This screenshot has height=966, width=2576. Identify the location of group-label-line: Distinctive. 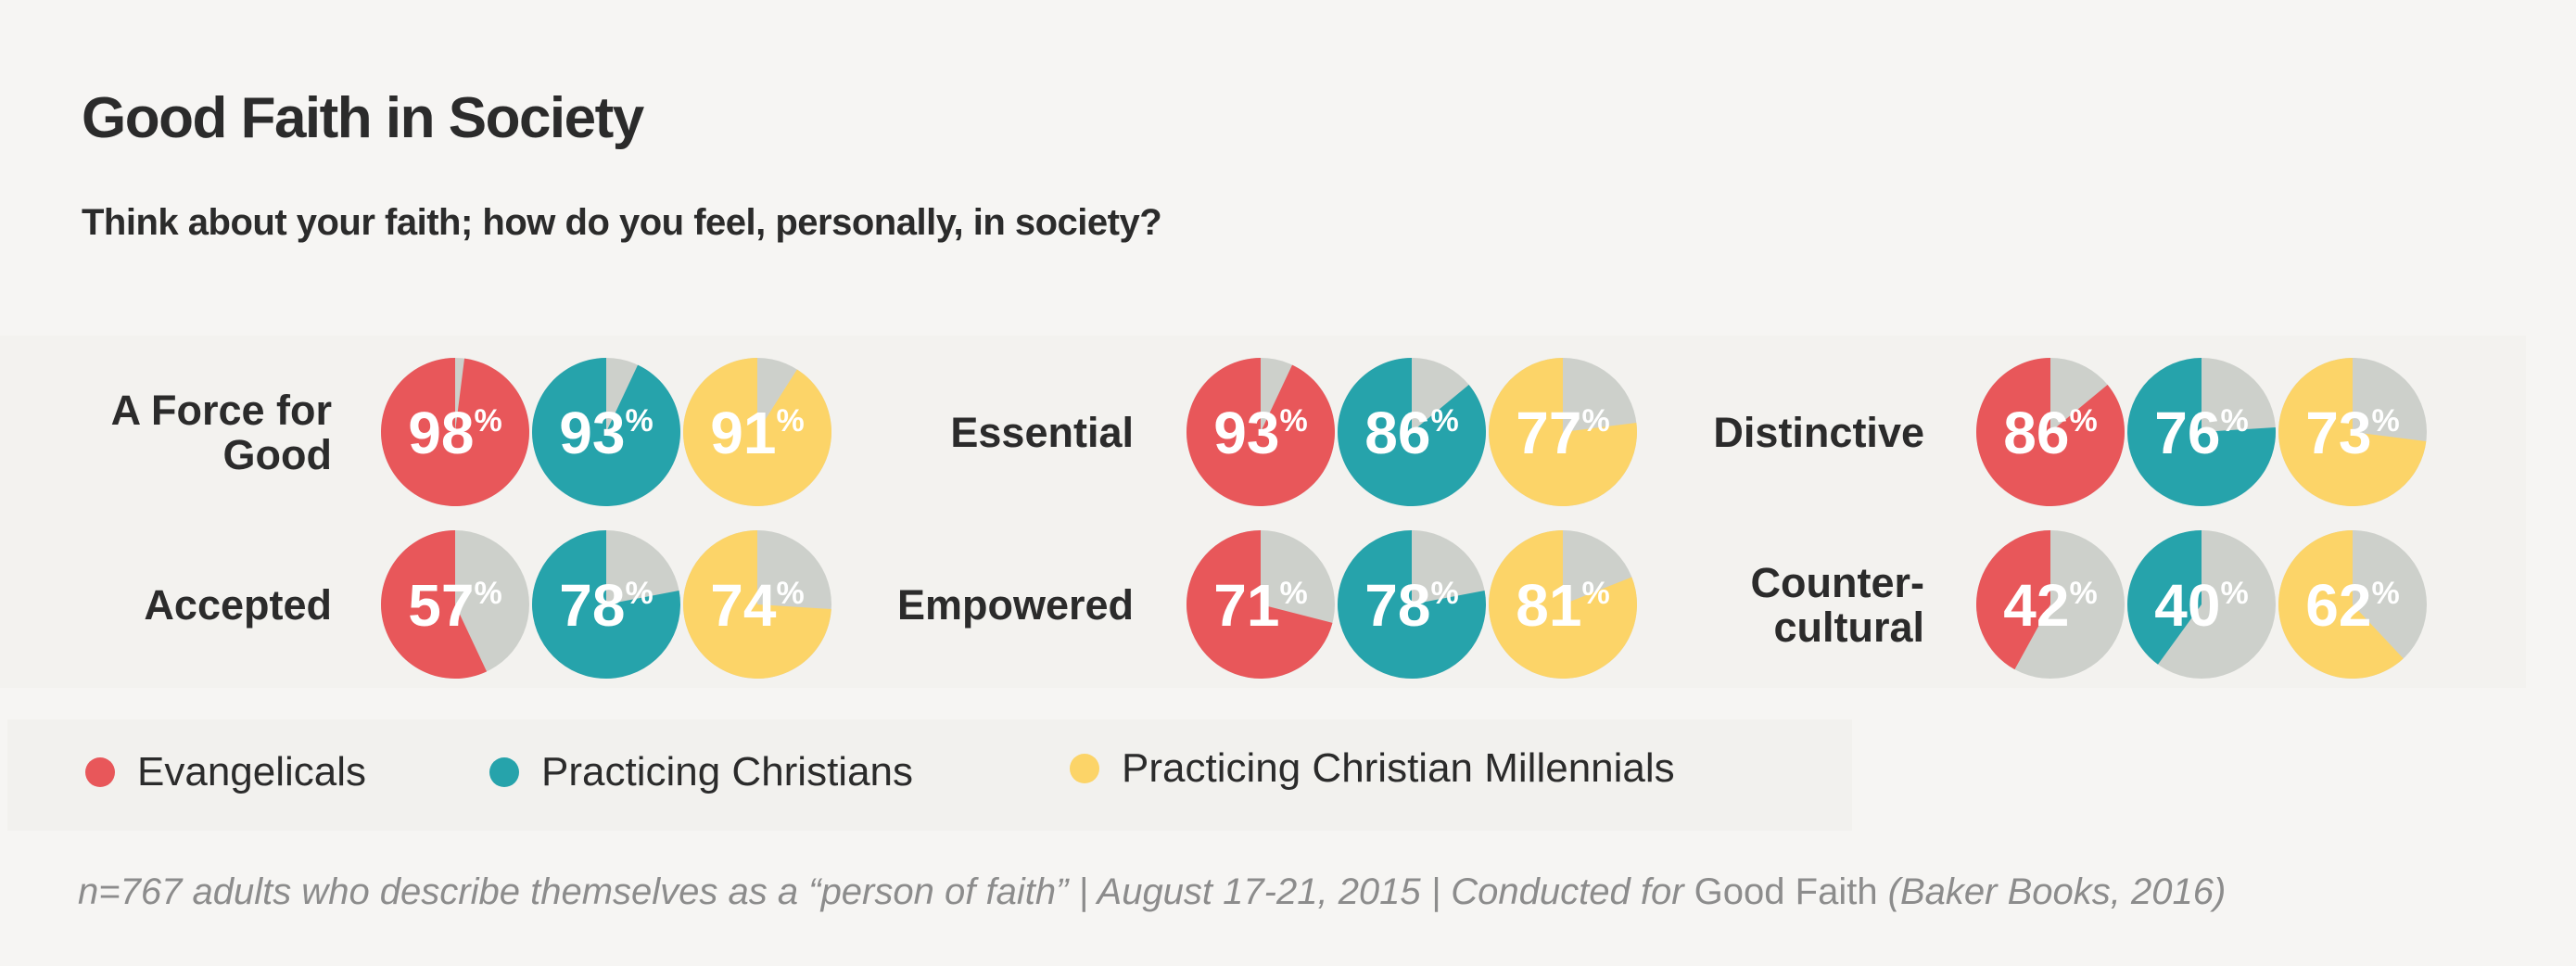
(1818, 432).